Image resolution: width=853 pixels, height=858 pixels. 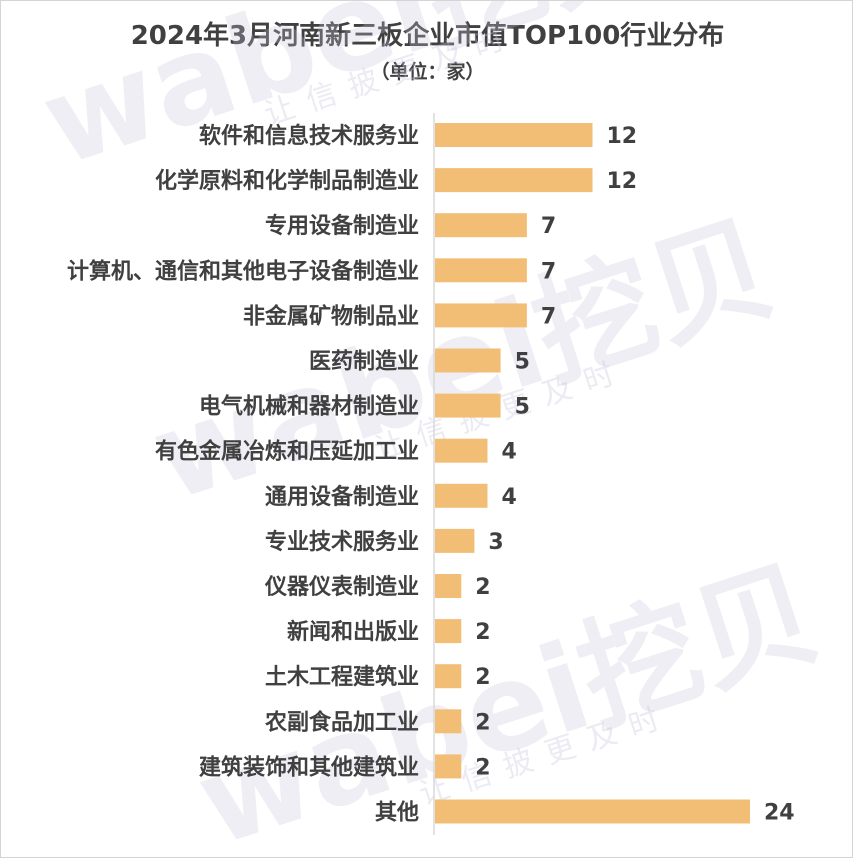 What do you see at coordinates (548, 226) in the screenshot?
I see `value-label-2: 7` at bounding box center [548, 226].